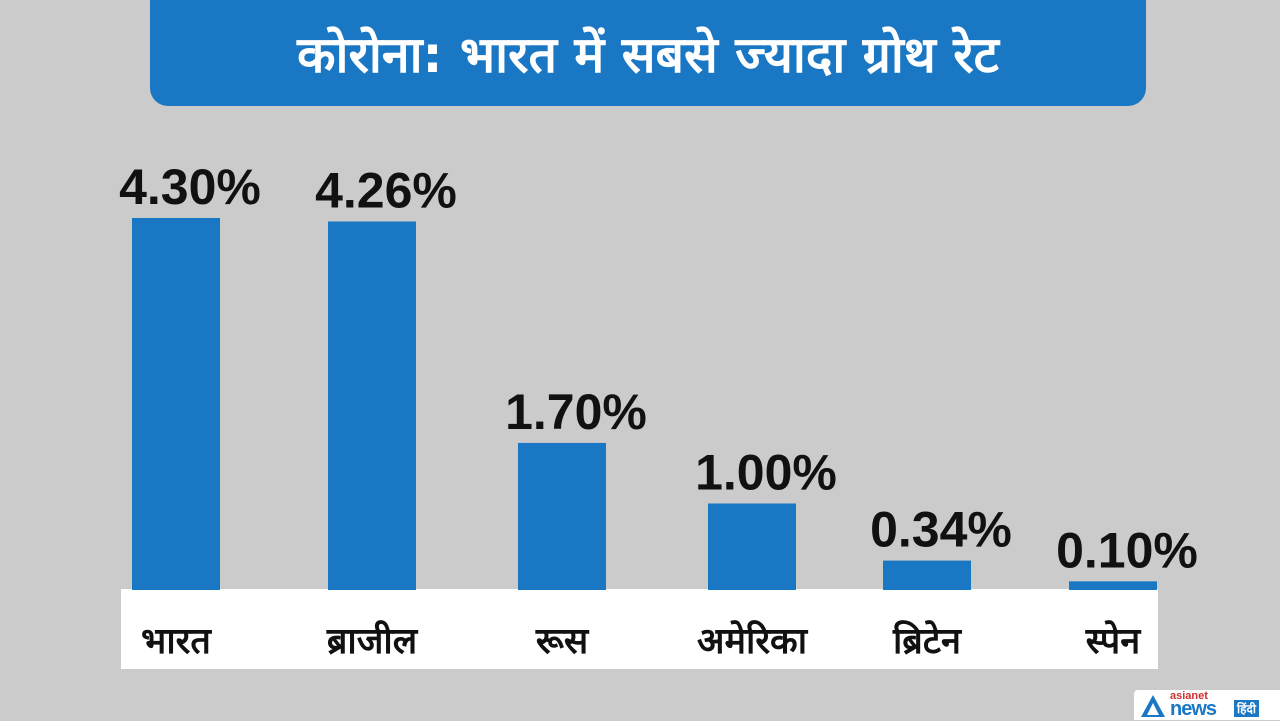  I want to click on bar-brazil, so click(372, 406).